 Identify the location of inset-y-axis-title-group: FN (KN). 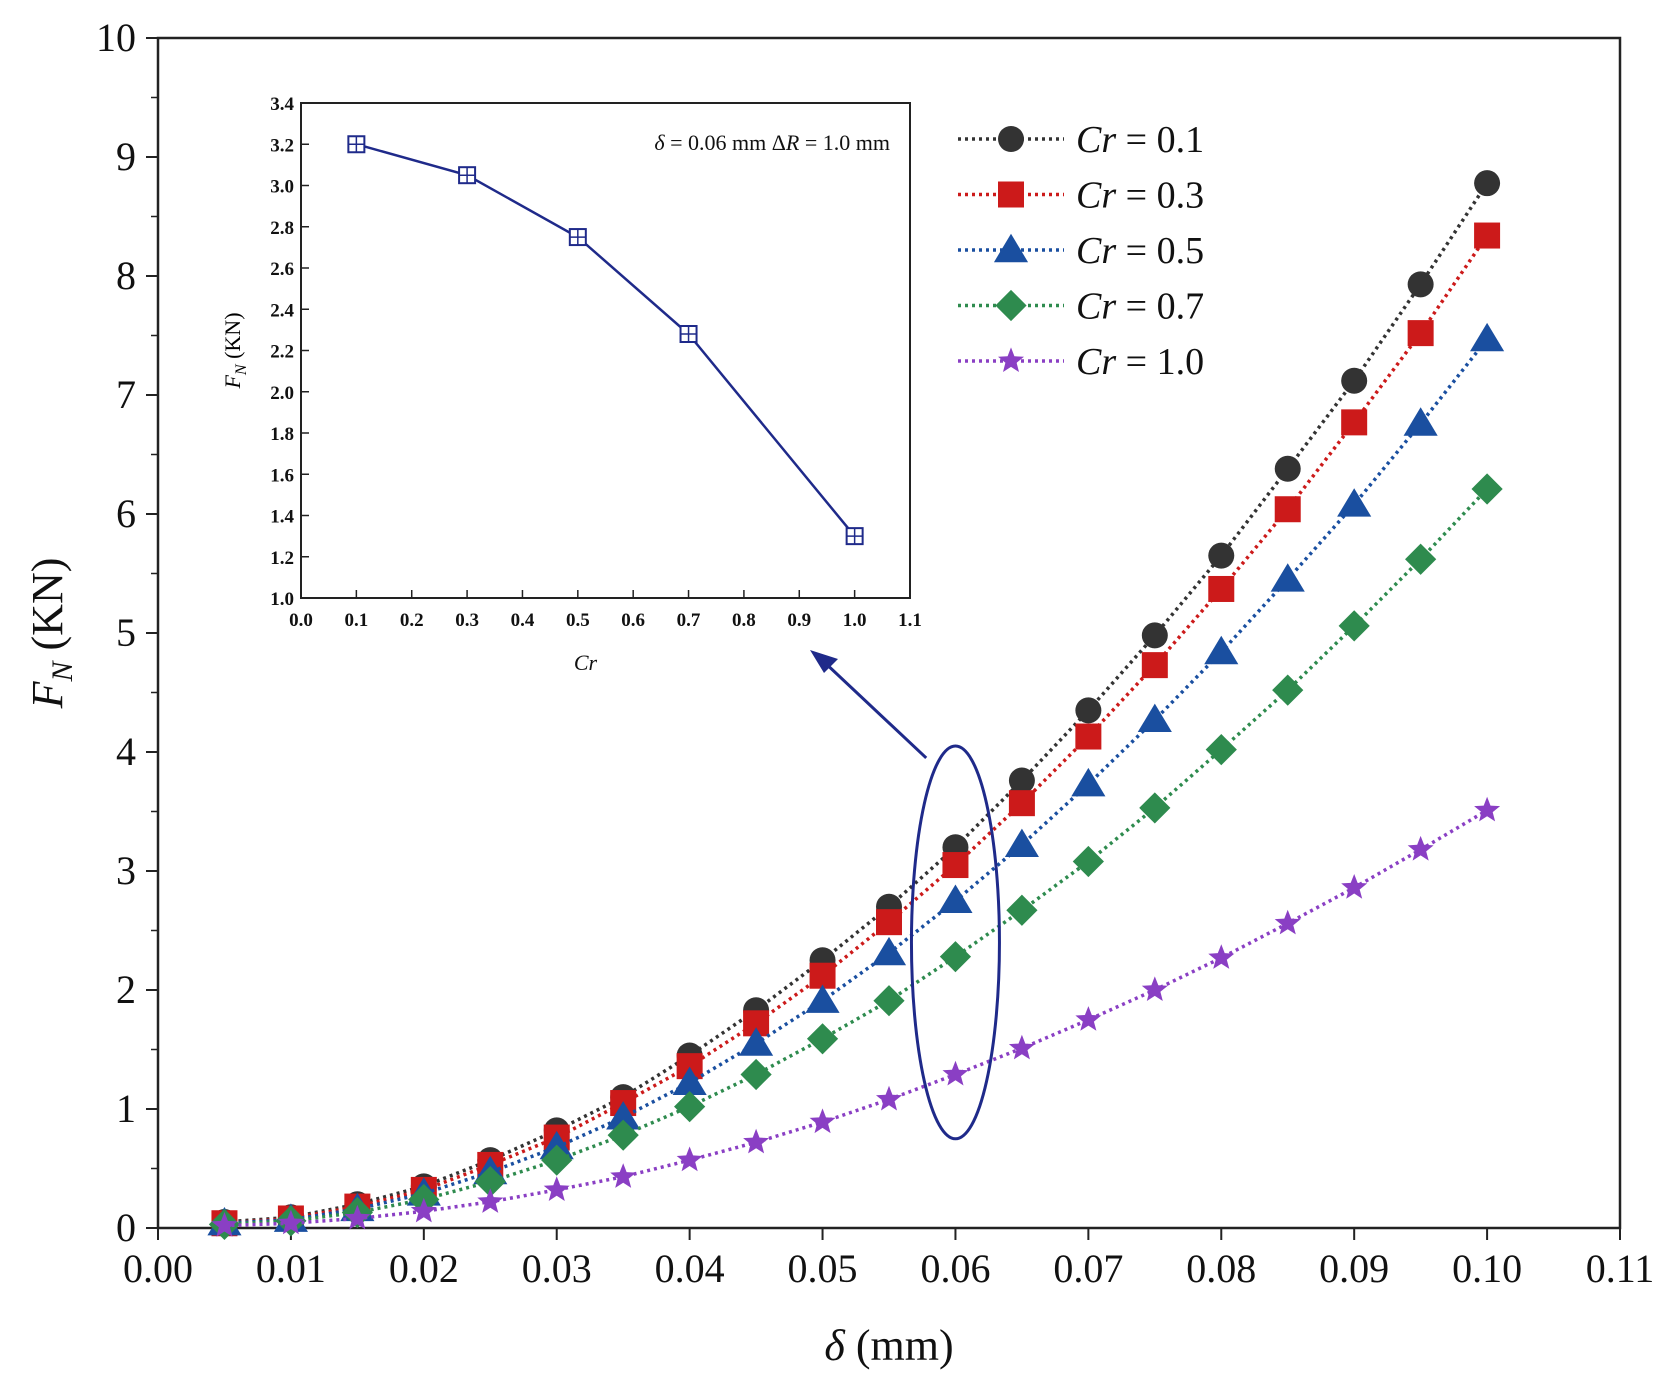
(235, 350).